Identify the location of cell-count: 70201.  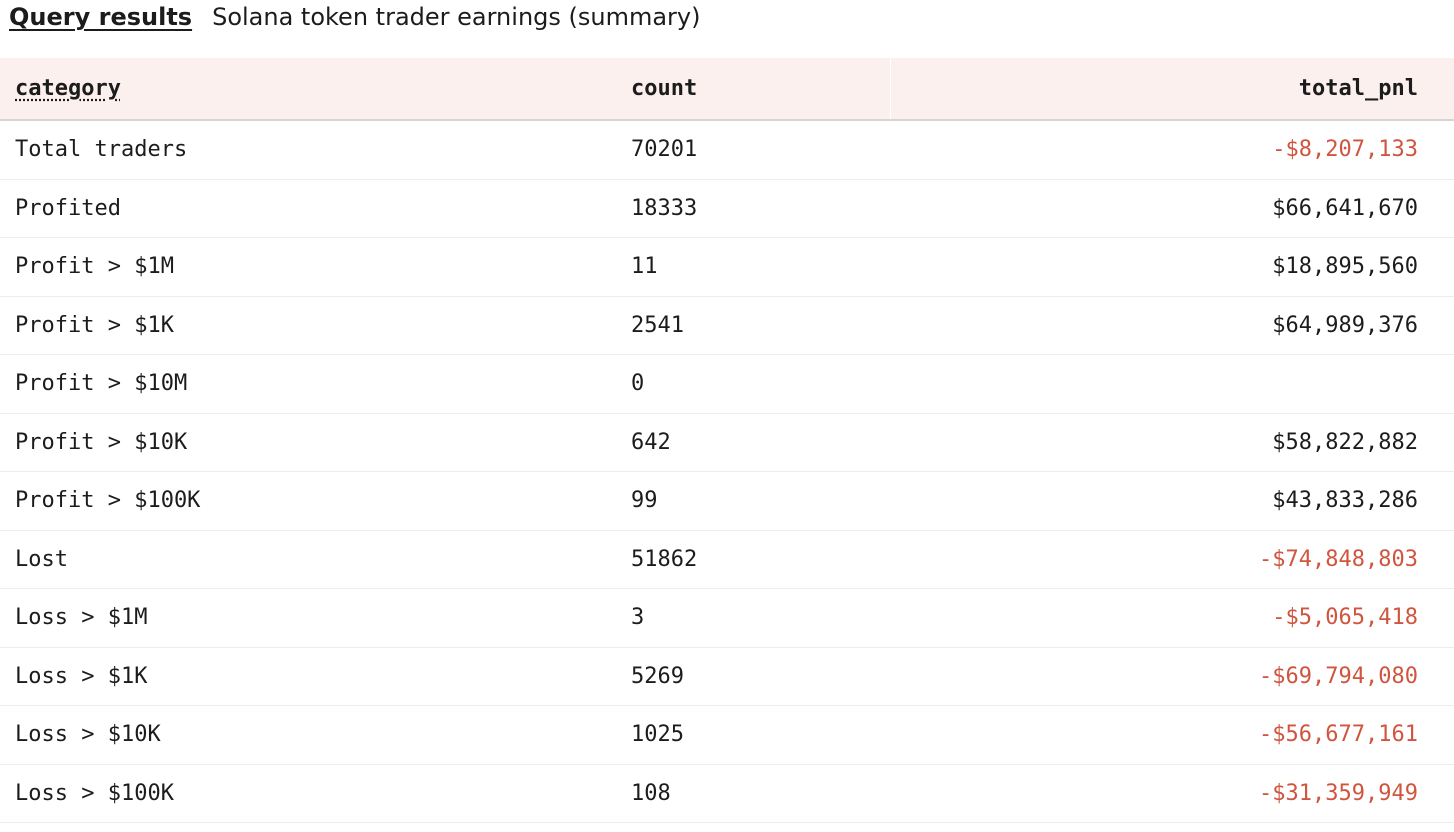
(664, 150).